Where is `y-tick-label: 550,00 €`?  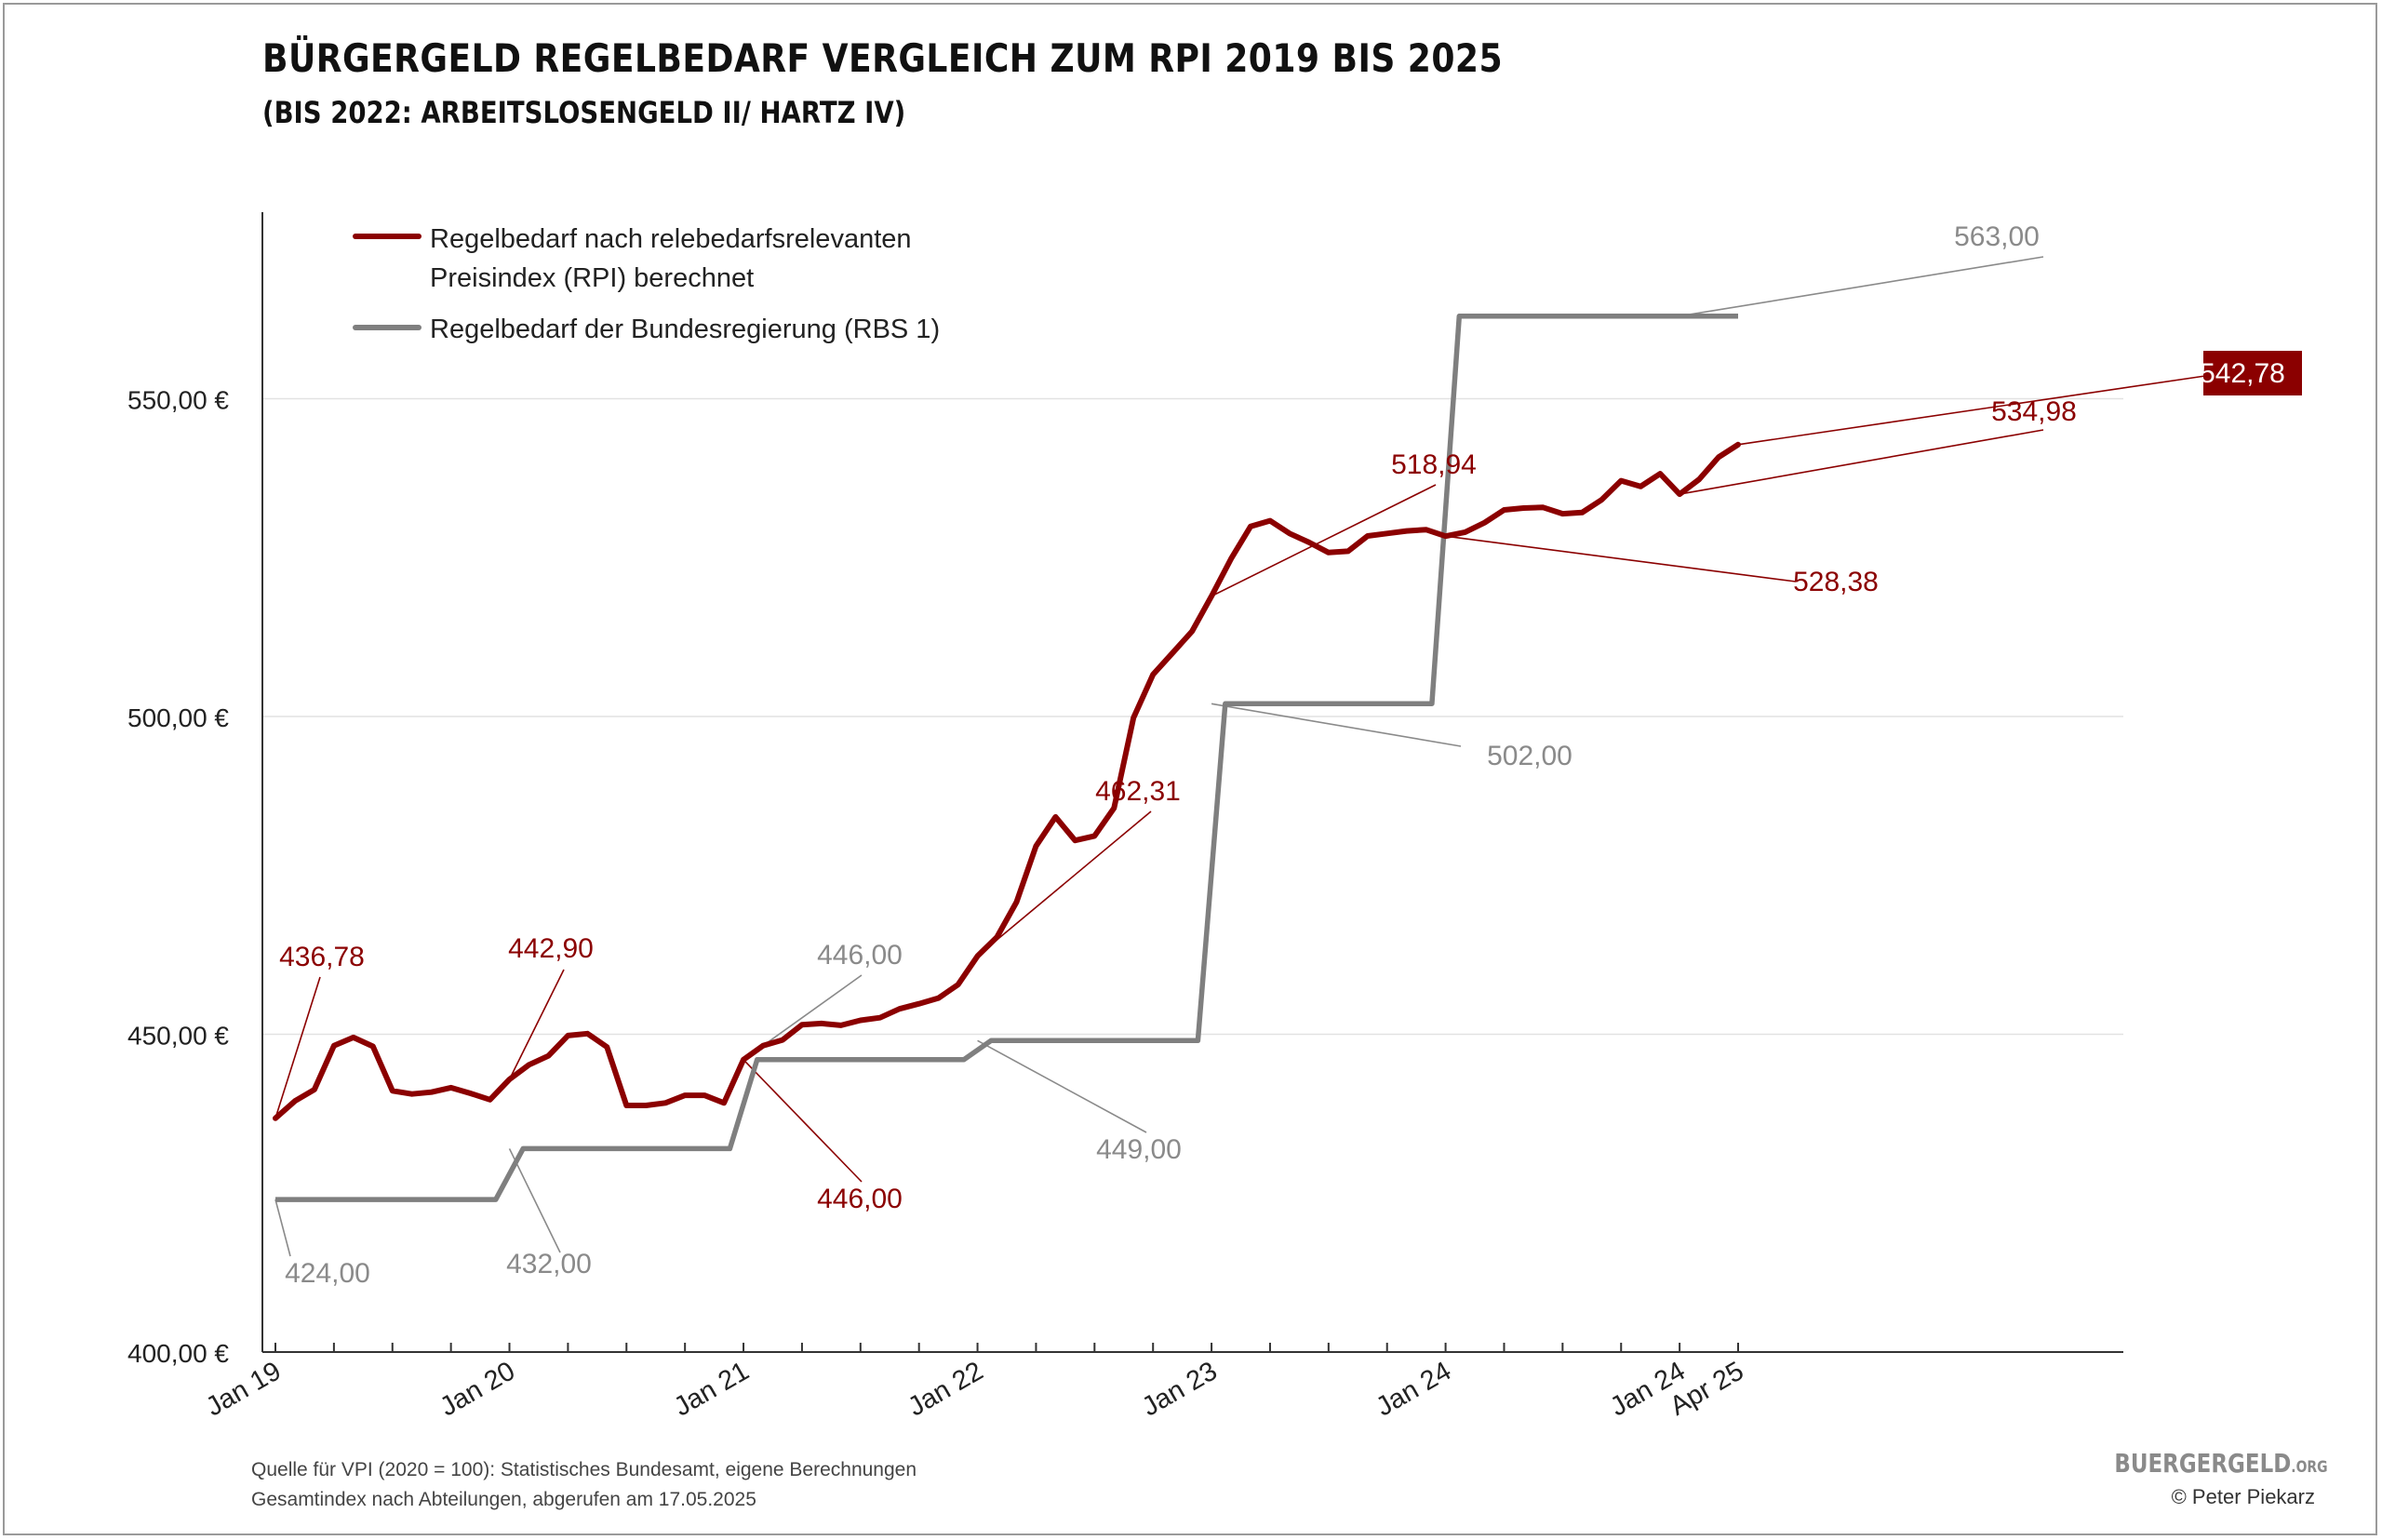
y-tick-label: 550,00 € is located at coordinates (178, 400).